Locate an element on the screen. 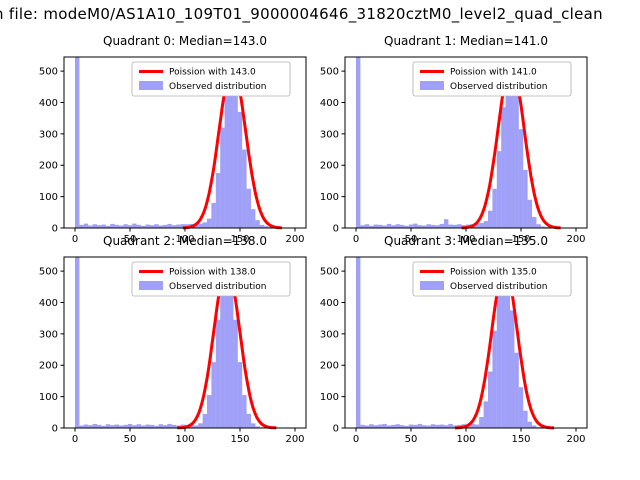 The height and width of the screenshot is (480, 640). subplot-title-quadrant-3: Quadrant 3: Median=135.0 is located at coordinates (466, 241).